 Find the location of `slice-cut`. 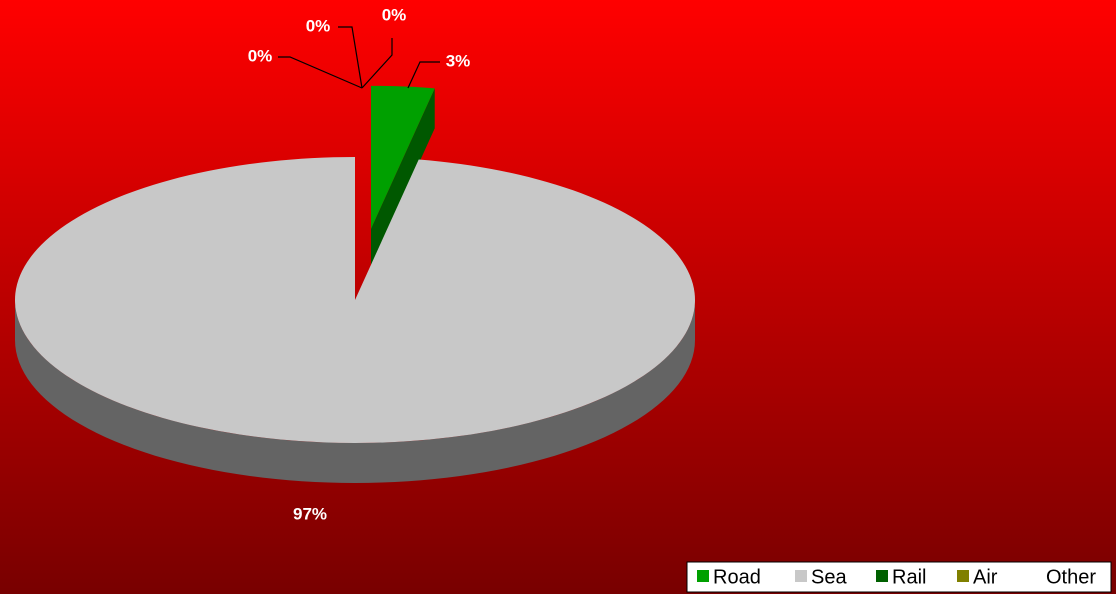

slice-cut is located at coordinates (402, 178).